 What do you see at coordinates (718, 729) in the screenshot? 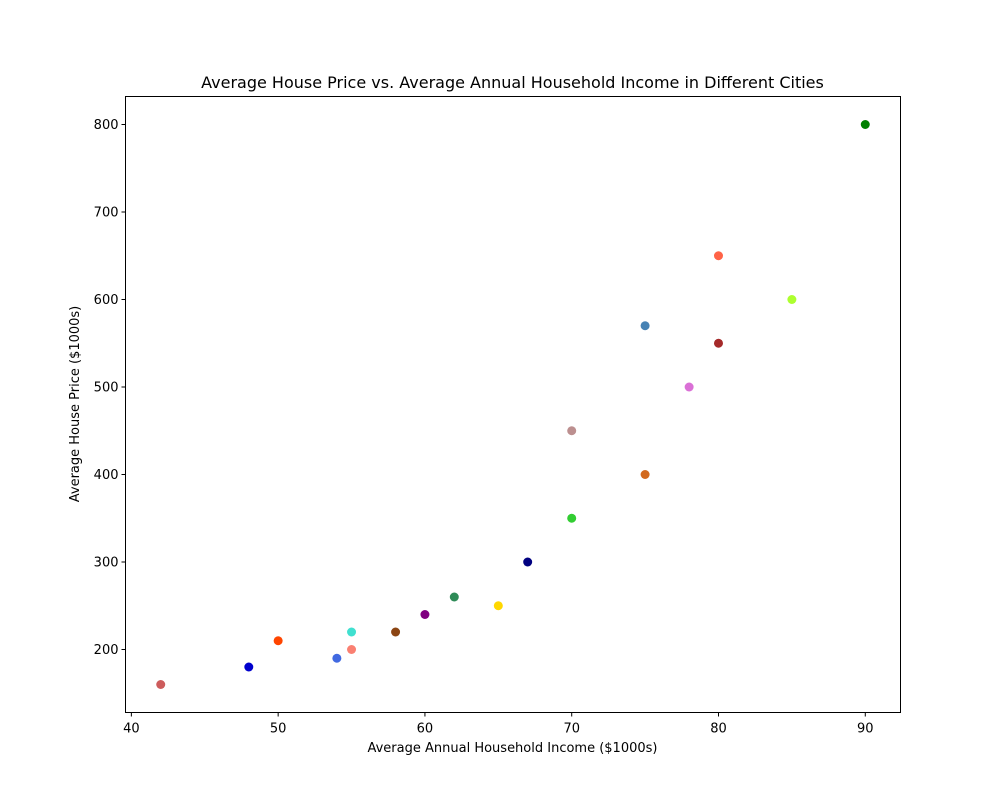
I see `x-tick-label: 80` at bounding box center [718, 729].